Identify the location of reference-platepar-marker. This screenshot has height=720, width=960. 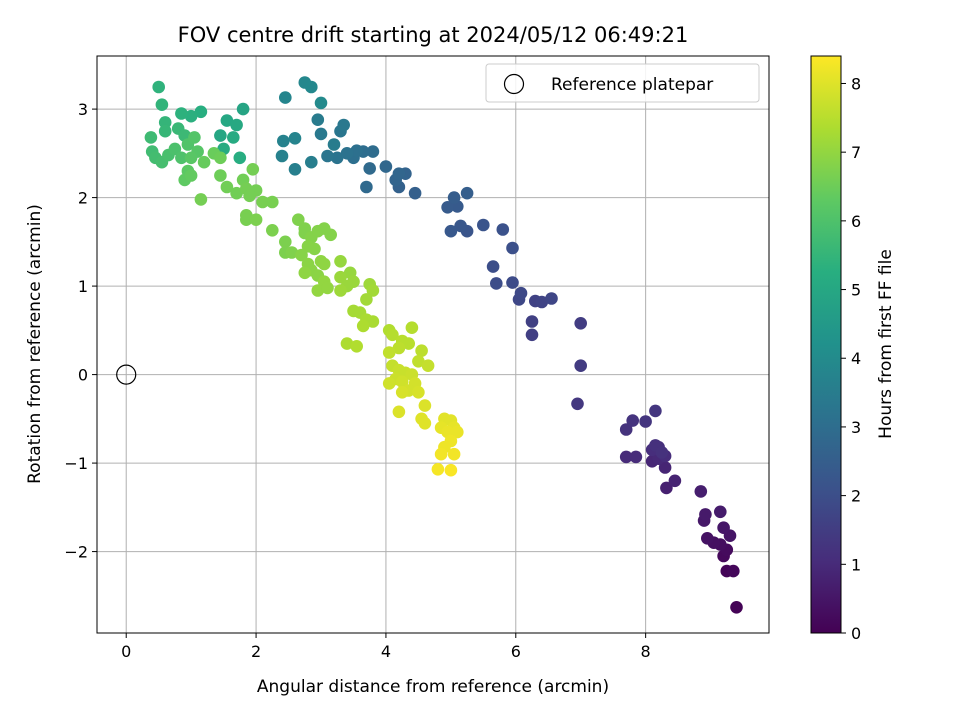
(126, 374).